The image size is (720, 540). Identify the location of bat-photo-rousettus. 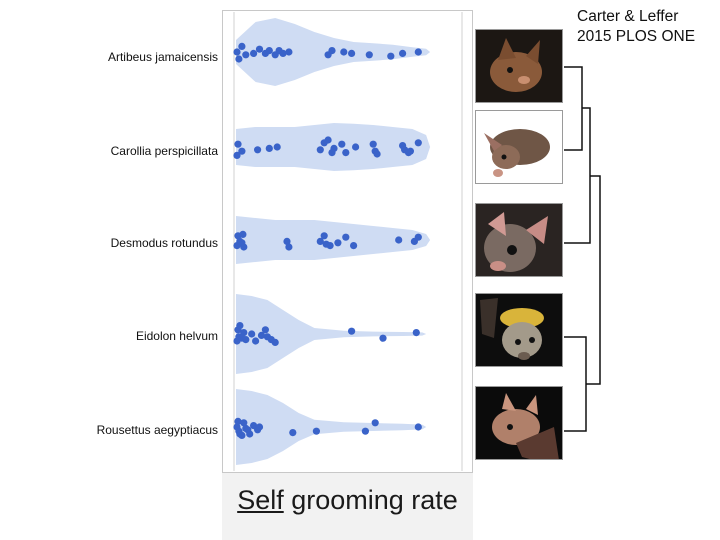
(519, 423).